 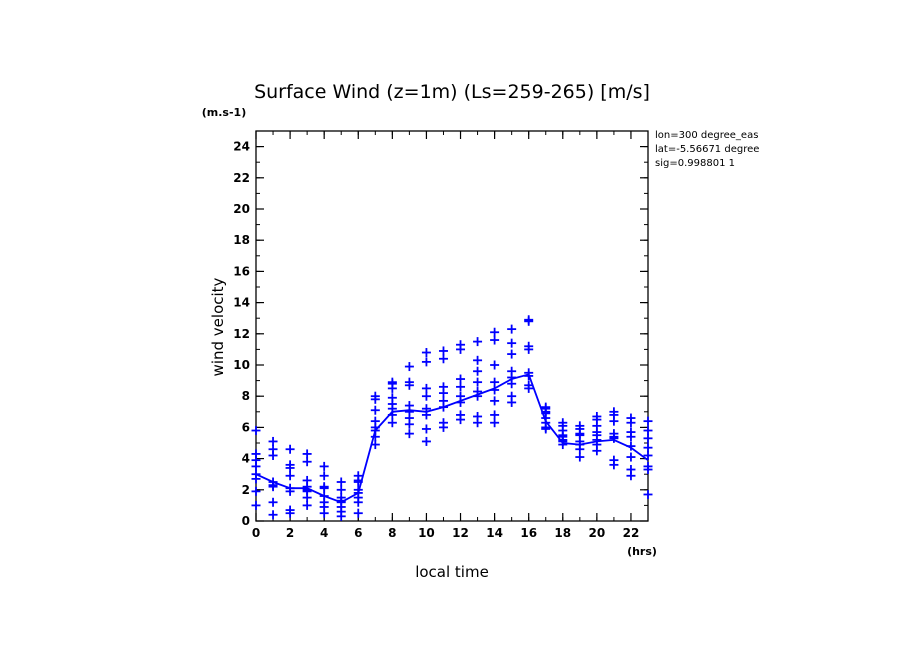 I want to click on x-tick-label: 8, so click(x=392, y=533).